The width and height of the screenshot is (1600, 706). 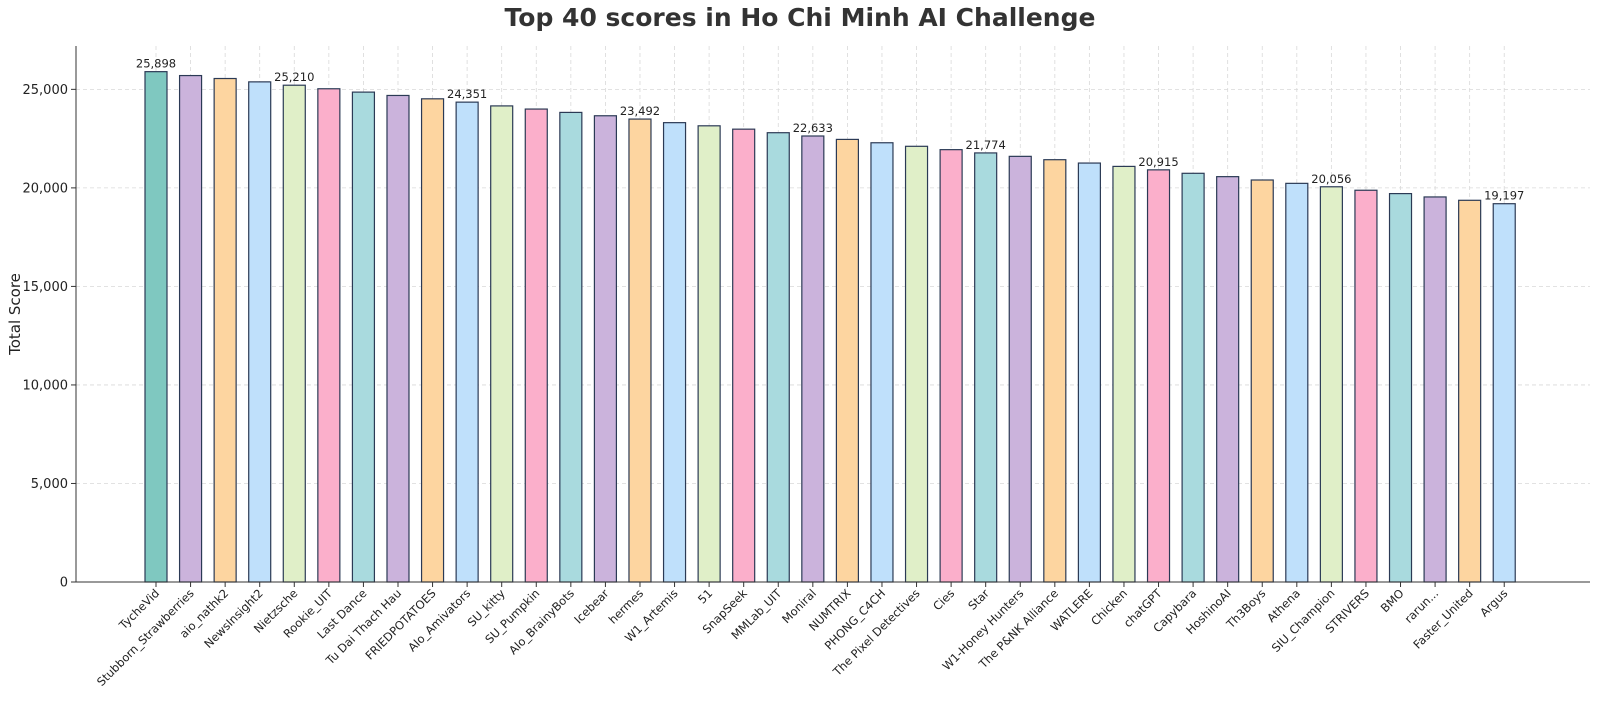 What do you see at coordinates (705, 596) in the screenshot?
I see `x-tick-label: 51` at bounding box center [705, 596].